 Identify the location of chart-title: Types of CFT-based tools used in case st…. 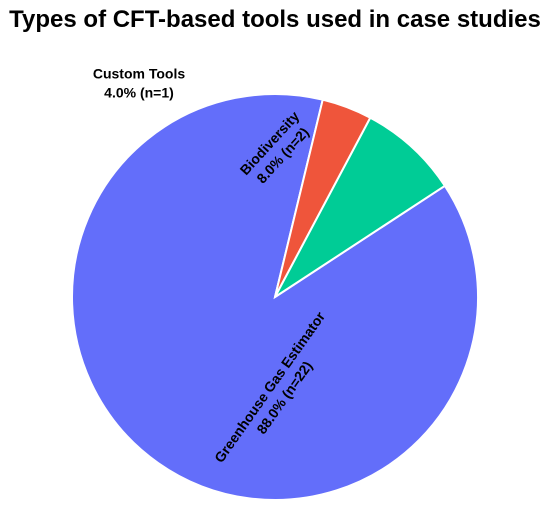
(275, 19).